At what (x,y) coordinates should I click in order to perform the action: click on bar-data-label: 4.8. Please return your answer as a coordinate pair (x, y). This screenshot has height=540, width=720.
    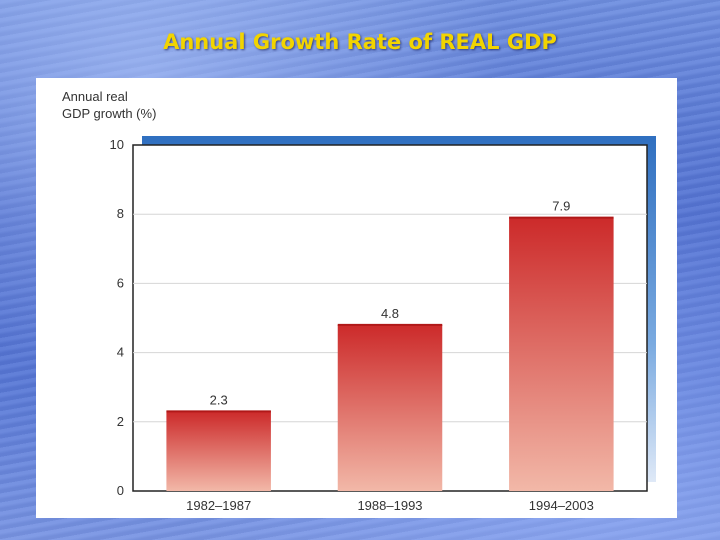
    Looking at the image, I should click on (390, 313).